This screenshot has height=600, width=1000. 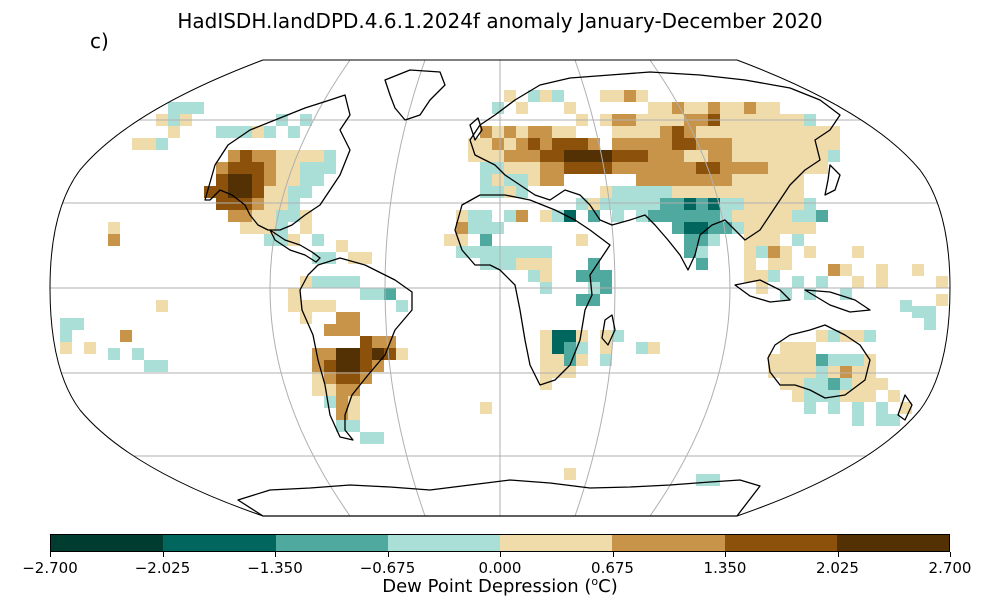 I want to click on colorbar-ticks, so click(x=500, y=557).